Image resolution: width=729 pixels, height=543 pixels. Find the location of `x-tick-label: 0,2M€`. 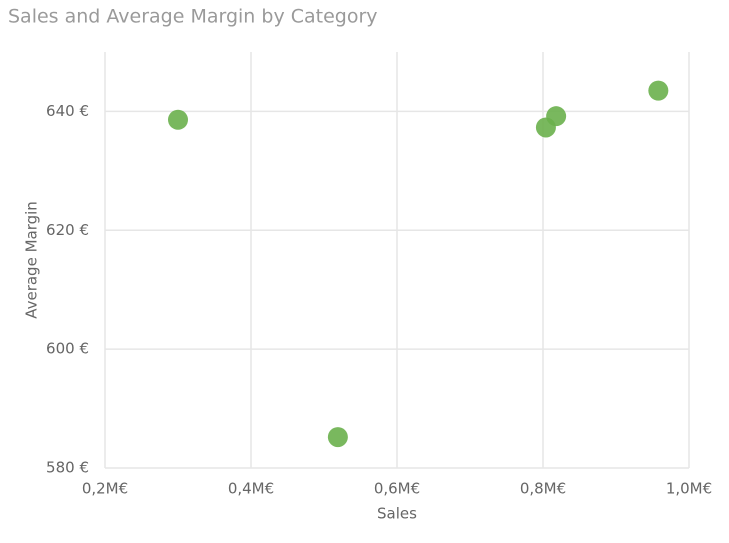

x-tick-label: 0,2M€ is located at coordinates (105, 489).